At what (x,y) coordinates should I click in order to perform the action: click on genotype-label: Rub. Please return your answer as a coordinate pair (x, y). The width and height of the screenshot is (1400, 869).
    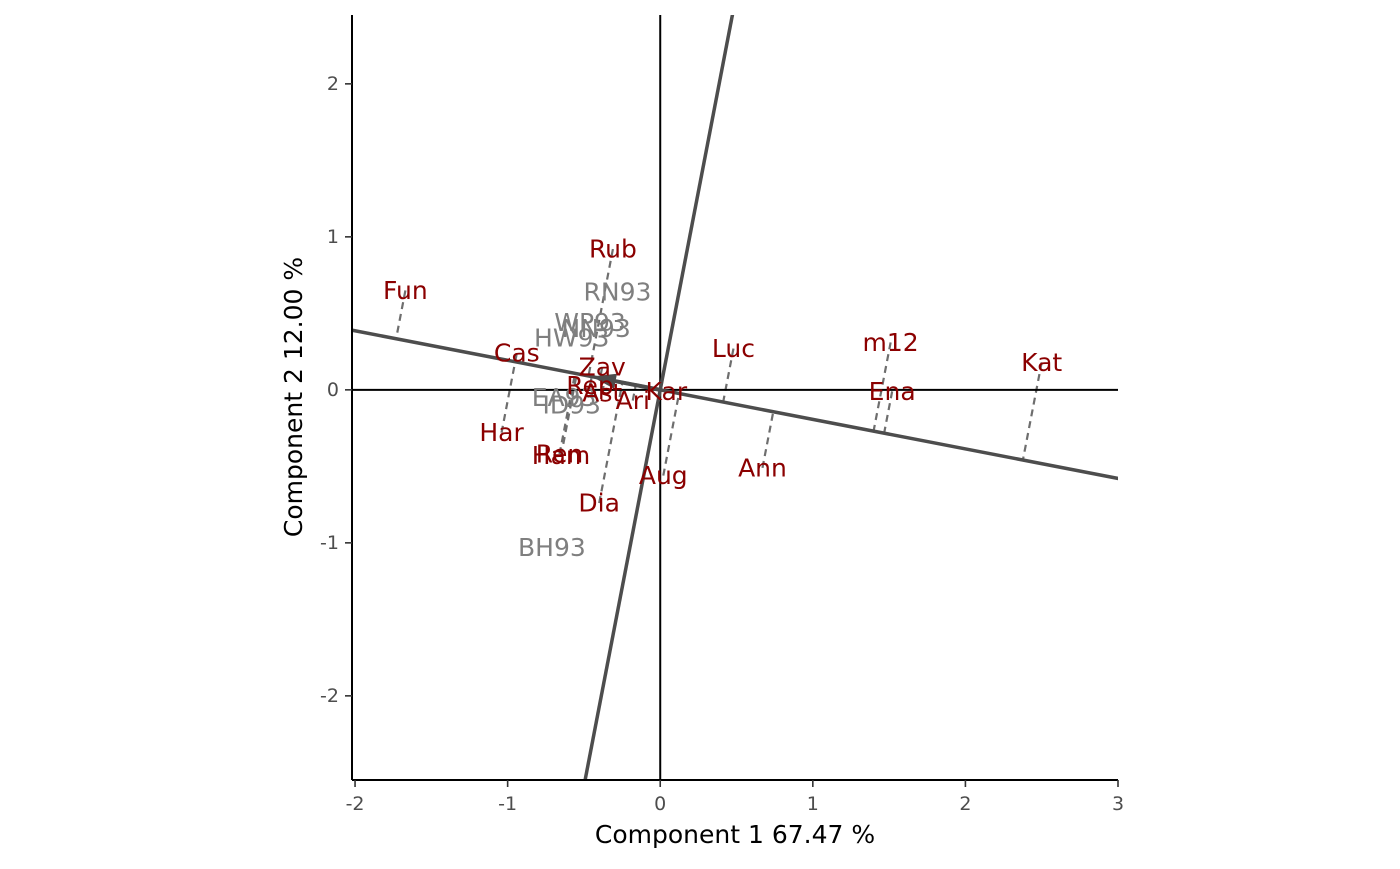
    Looking at the image, I should click on (613, 249).